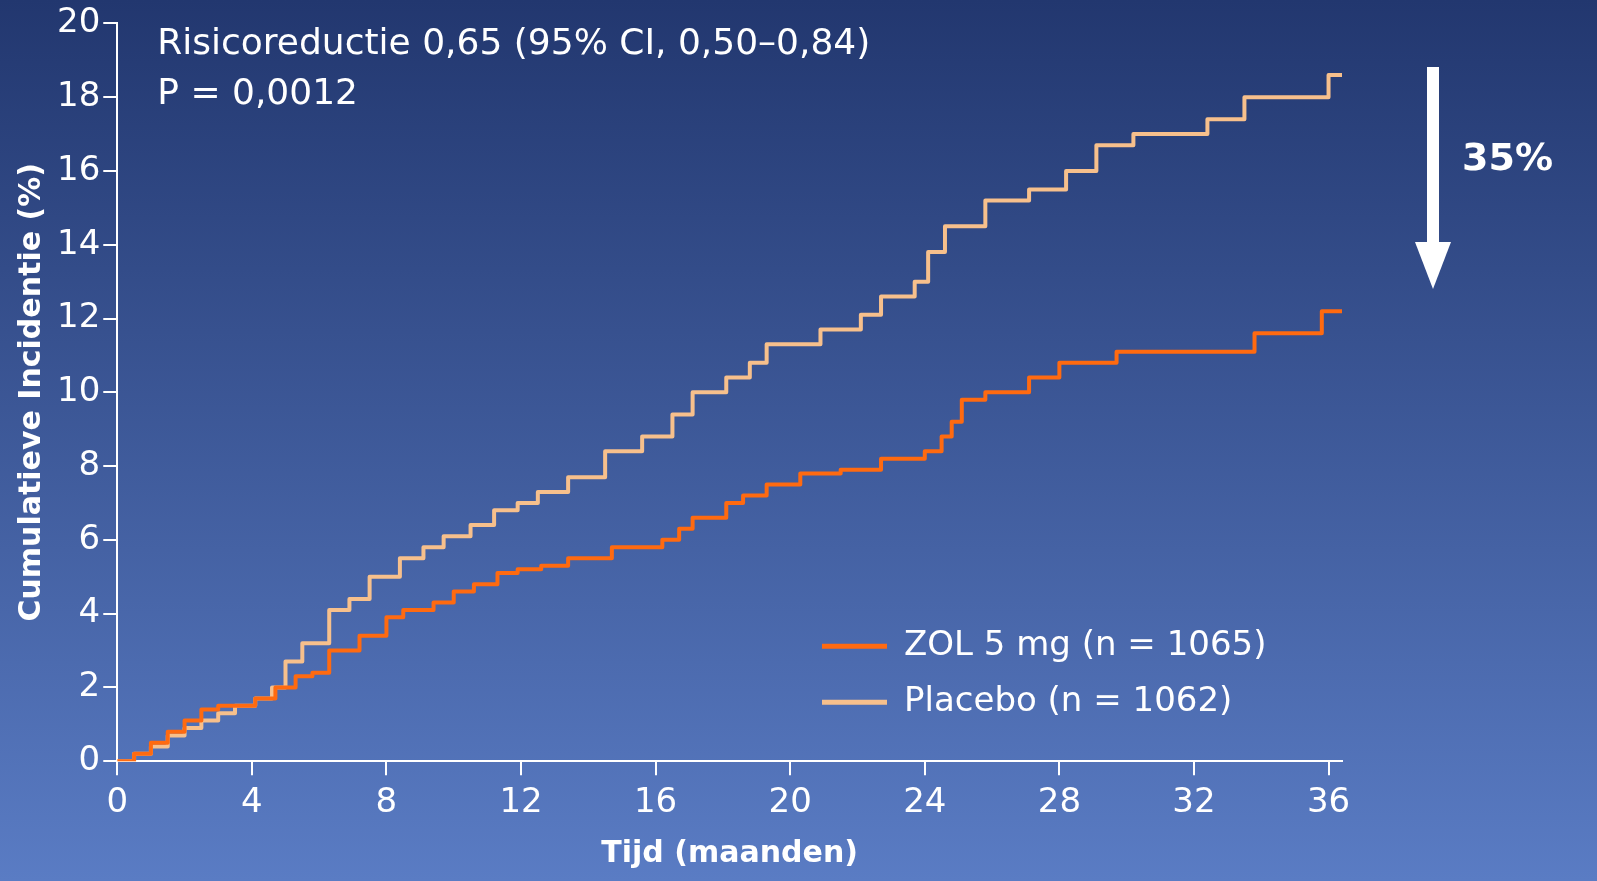  What do you see at coordinates (79, 389) in the screenshot?
I see `y-tick-label: 10` at bounding box center [79, 389].